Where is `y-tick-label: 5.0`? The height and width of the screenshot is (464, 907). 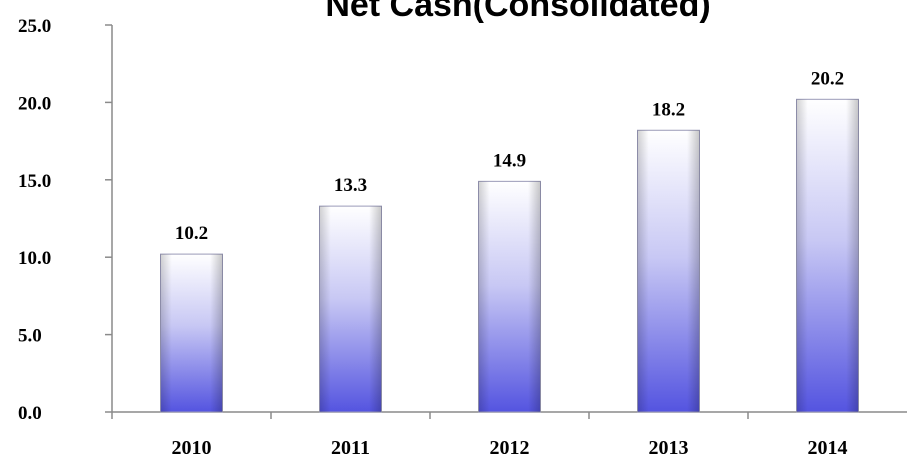 y-tick-label: 5.0 is located at coordinates (30, 336).